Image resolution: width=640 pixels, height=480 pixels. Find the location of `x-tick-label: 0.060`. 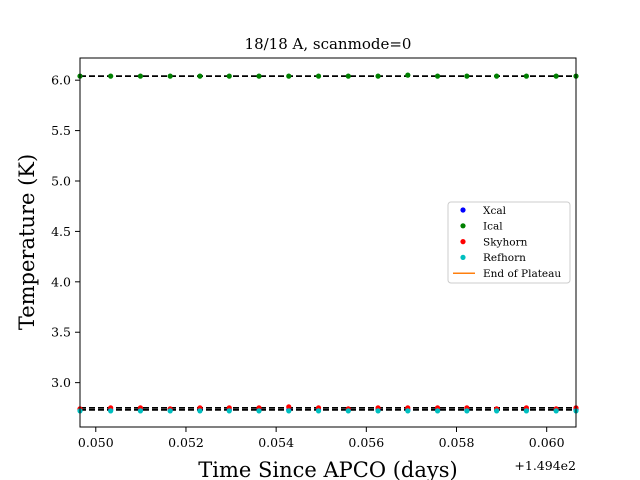

x-tick-label: 0.060 is located at coordinates (547, 442).